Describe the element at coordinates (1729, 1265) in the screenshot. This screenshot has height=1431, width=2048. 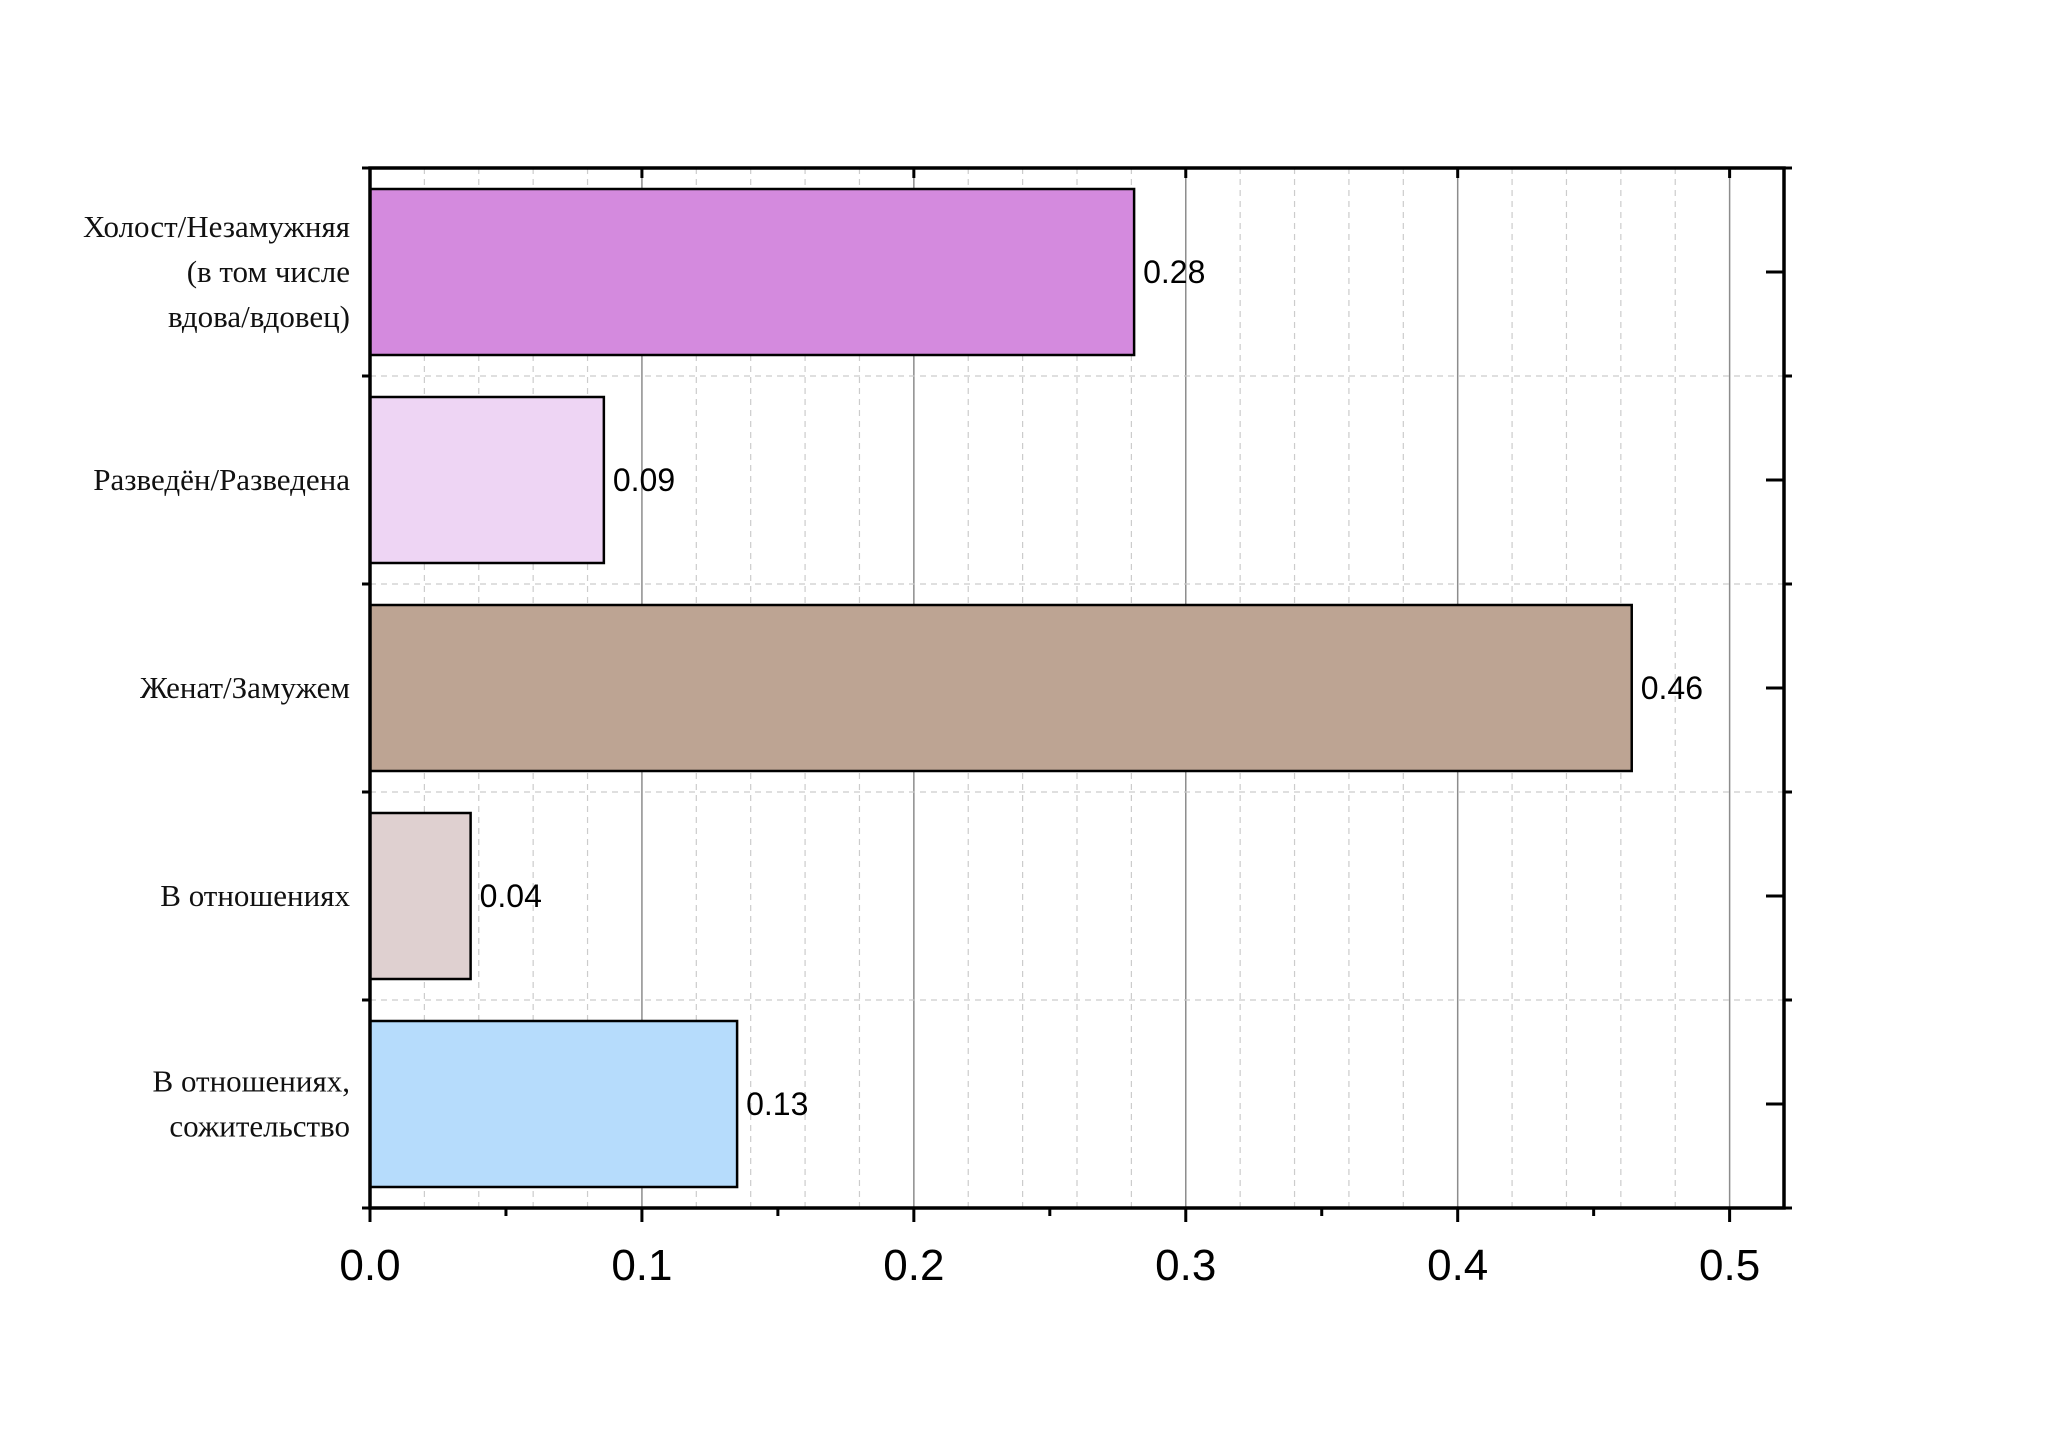
I see `x-tick-label: 0.5` at that location.